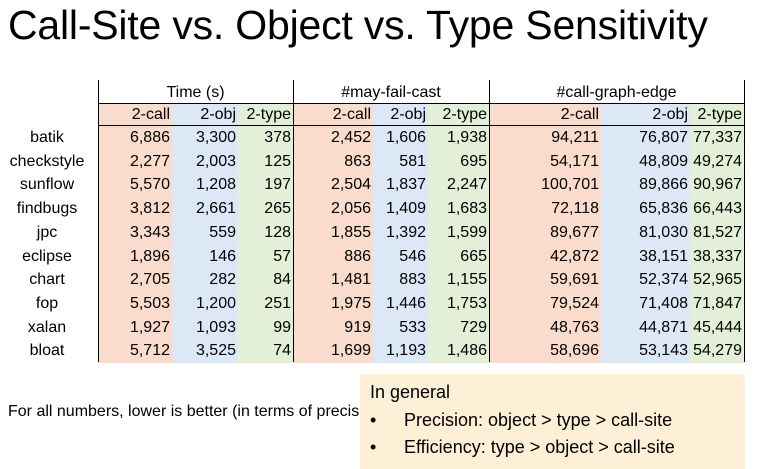 The image size is (759, 469). Describe the element at coordinates (47, 208) in the screenshot. I see `benchmark-name: findbugs` at that location.